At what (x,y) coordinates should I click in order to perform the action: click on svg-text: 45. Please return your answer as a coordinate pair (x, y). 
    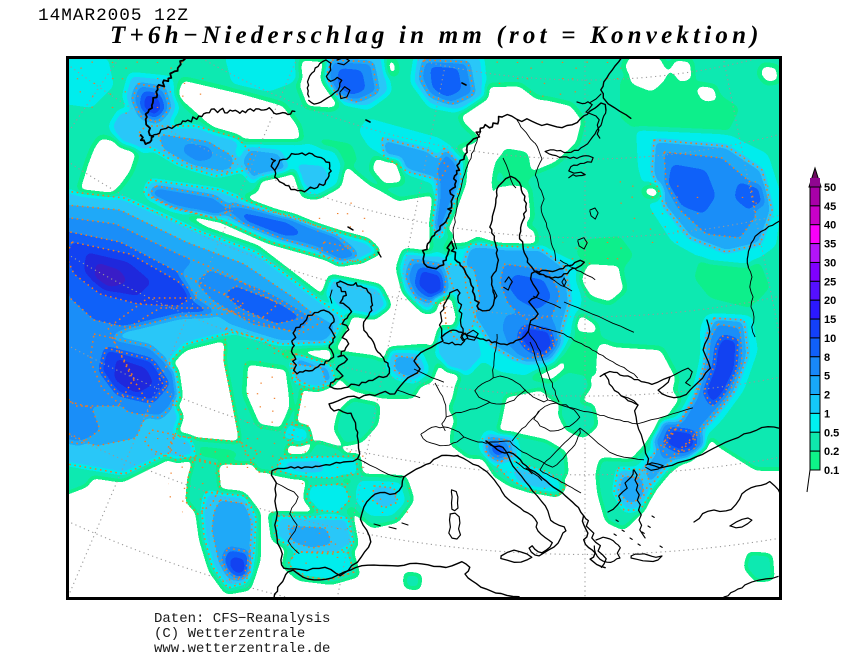
    Looking at the image, I should click on (830, 207).